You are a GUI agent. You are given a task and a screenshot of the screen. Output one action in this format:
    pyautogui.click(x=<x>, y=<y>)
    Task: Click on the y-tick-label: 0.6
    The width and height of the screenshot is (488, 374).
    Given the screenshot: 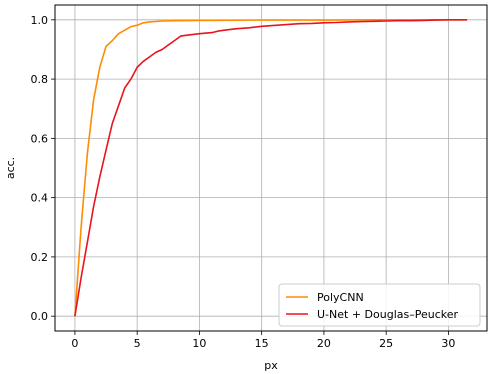 What is the action you would take?
    pyautogui.click(x=40, y=138)
    